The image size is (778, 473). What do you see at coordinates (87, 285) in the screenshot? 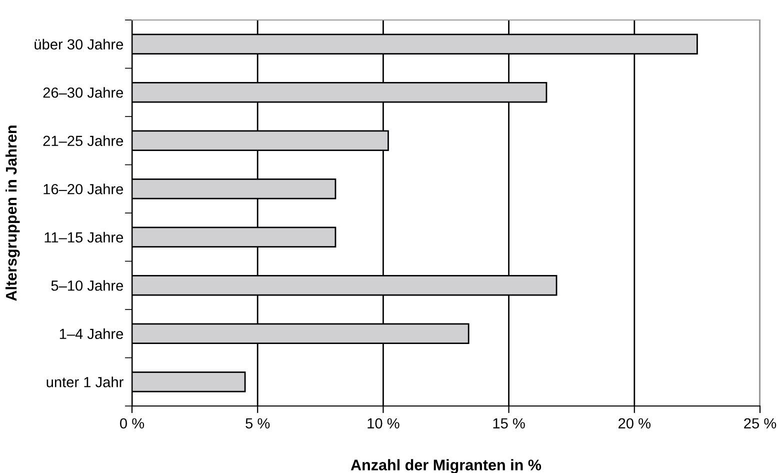
I see `y-tick-label: 5–10 Jahre` at bounding box center [87, 285].